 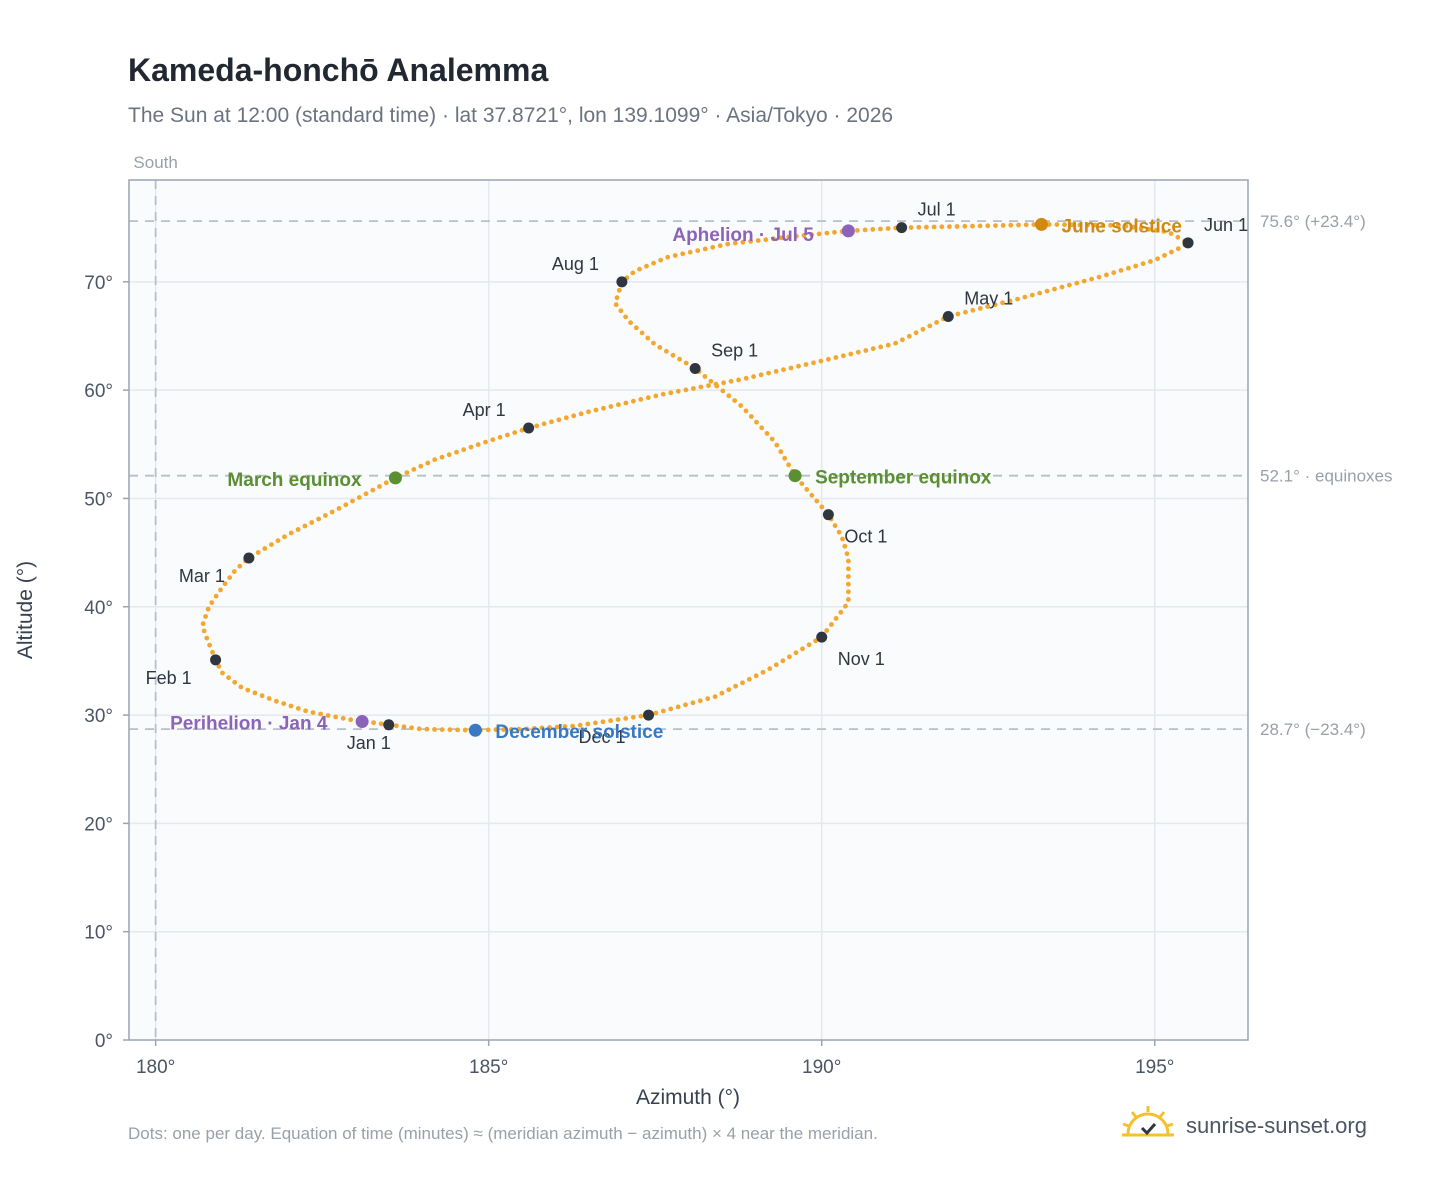 What do you see at coordinates (1313, 729) in the screenshot?
I see `reference-line-label: 28.7° (−23.4°)` at bounding box center [1313, 729].